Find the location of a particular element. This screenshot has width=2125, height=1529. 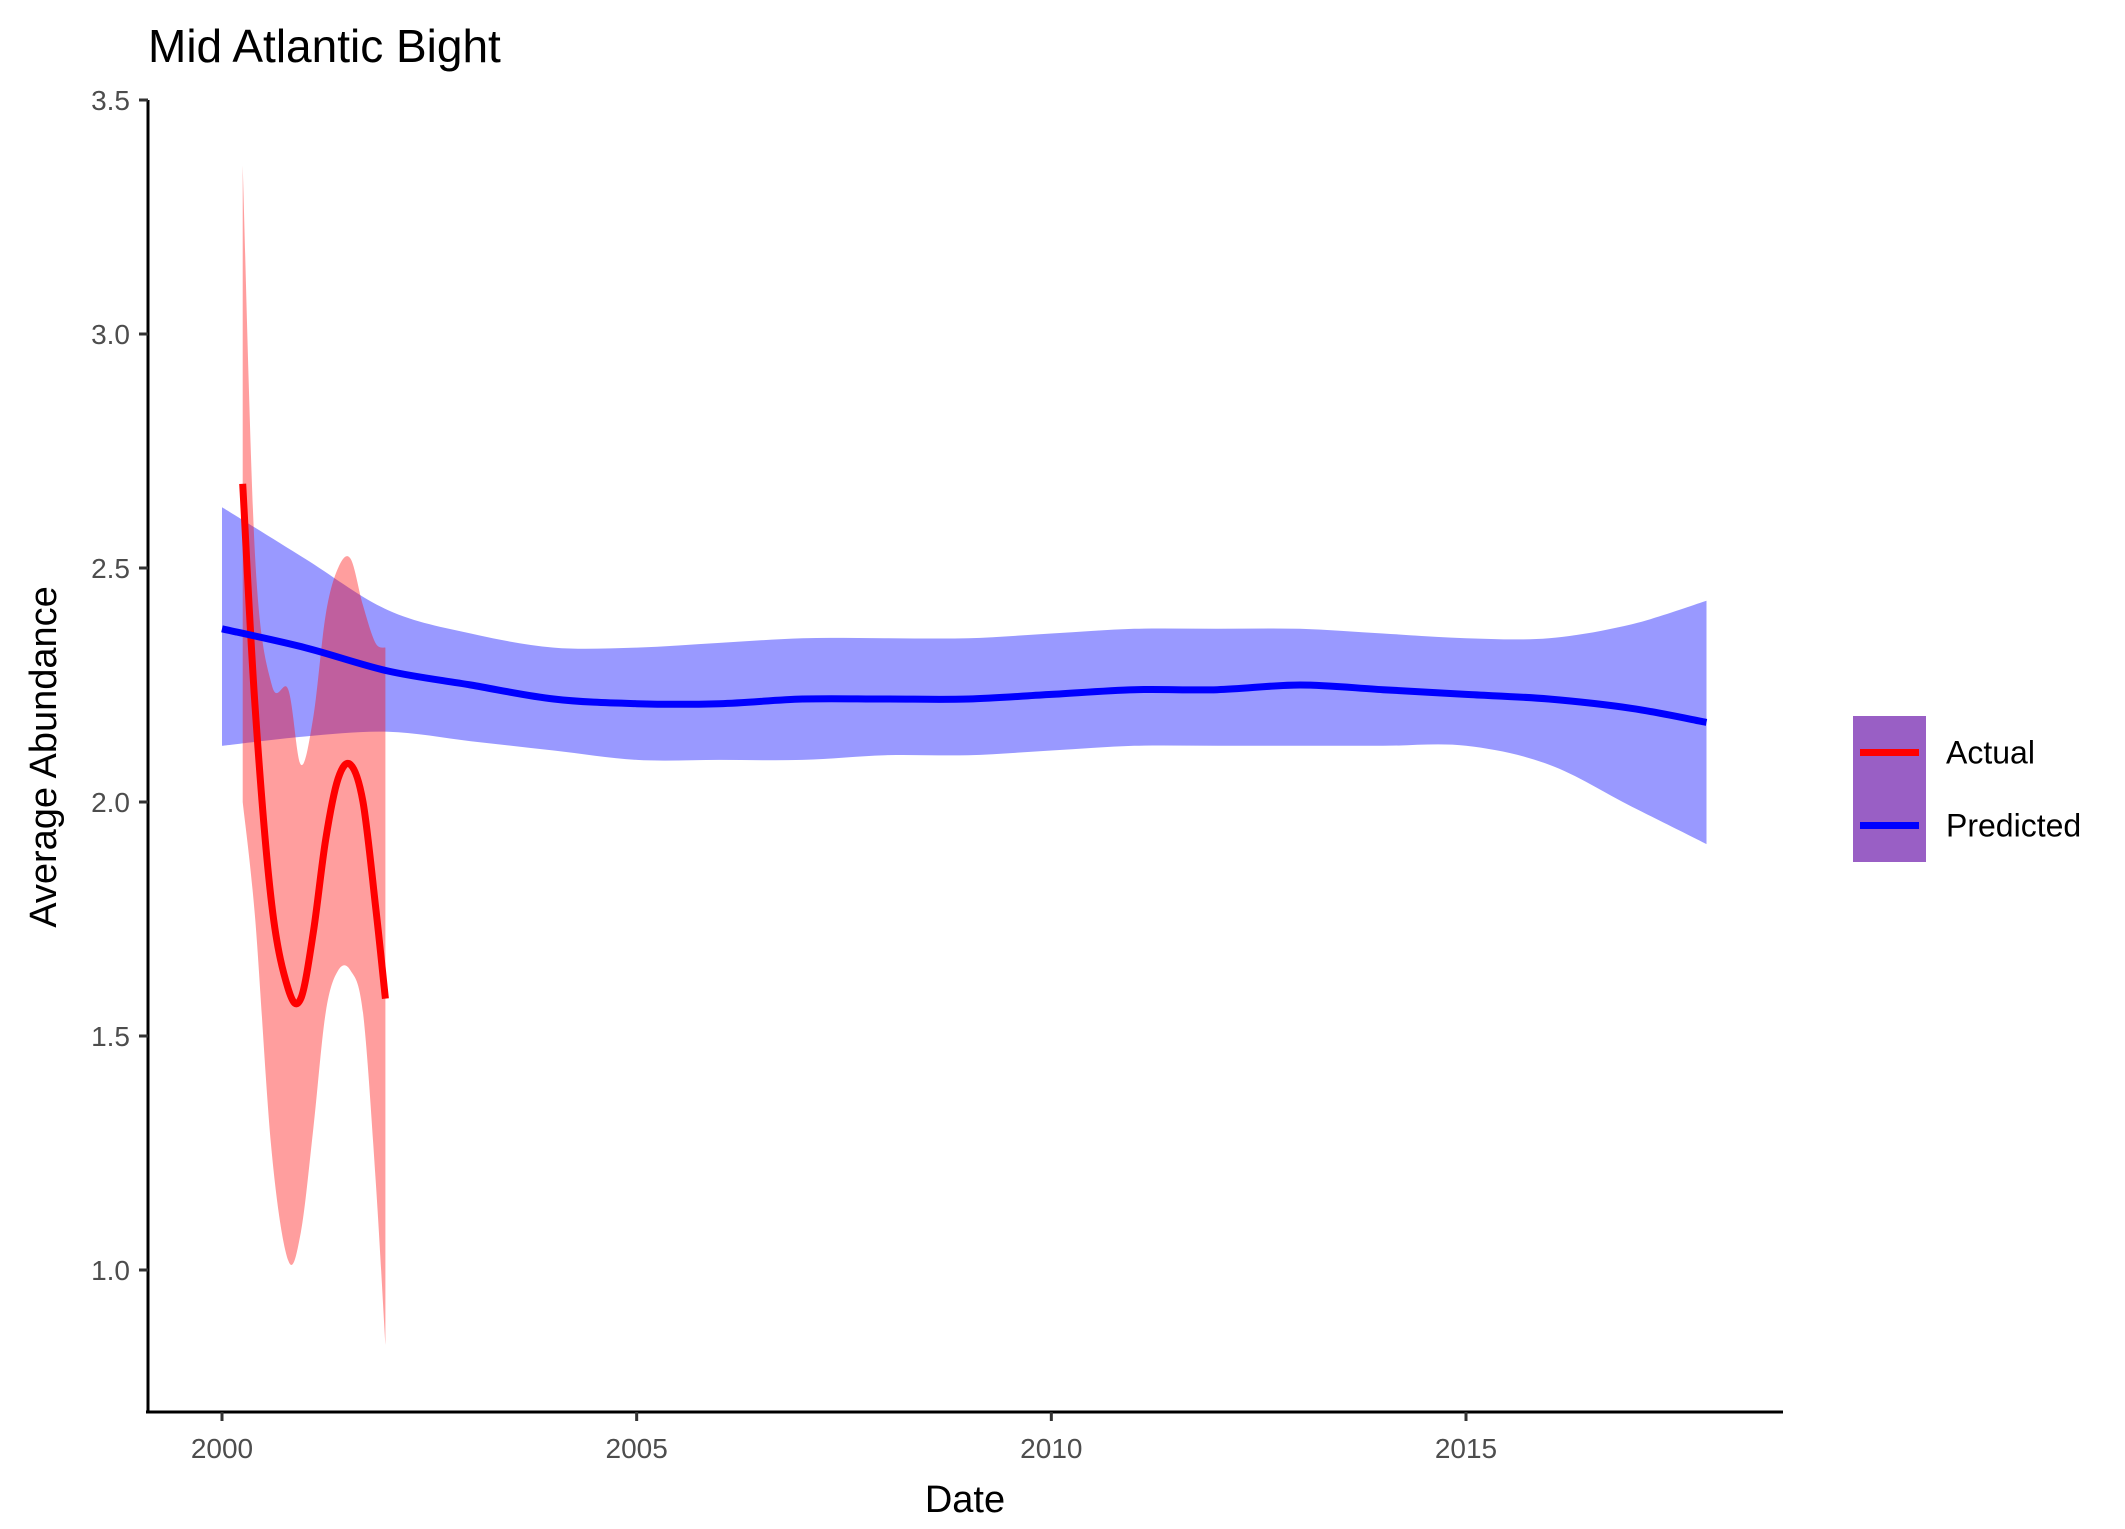

x-tick-label: 2000 is located at coordinates (222, 1448).